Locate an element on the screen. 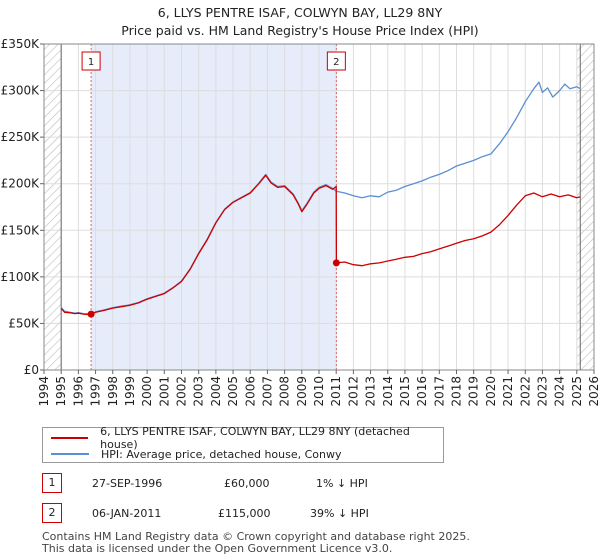 This screenshot has width=600, height=560. x-tick-label: 2002 is located at coordinates (182, 391).